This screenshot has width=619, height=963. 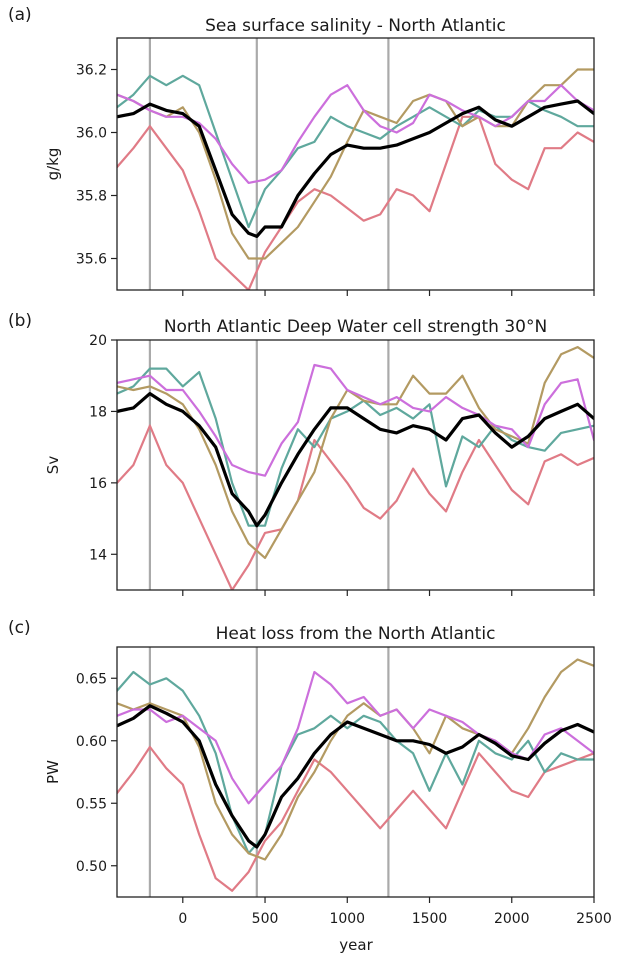 I want to click on y-axis-label: Sv, so click(x=53, y=465).